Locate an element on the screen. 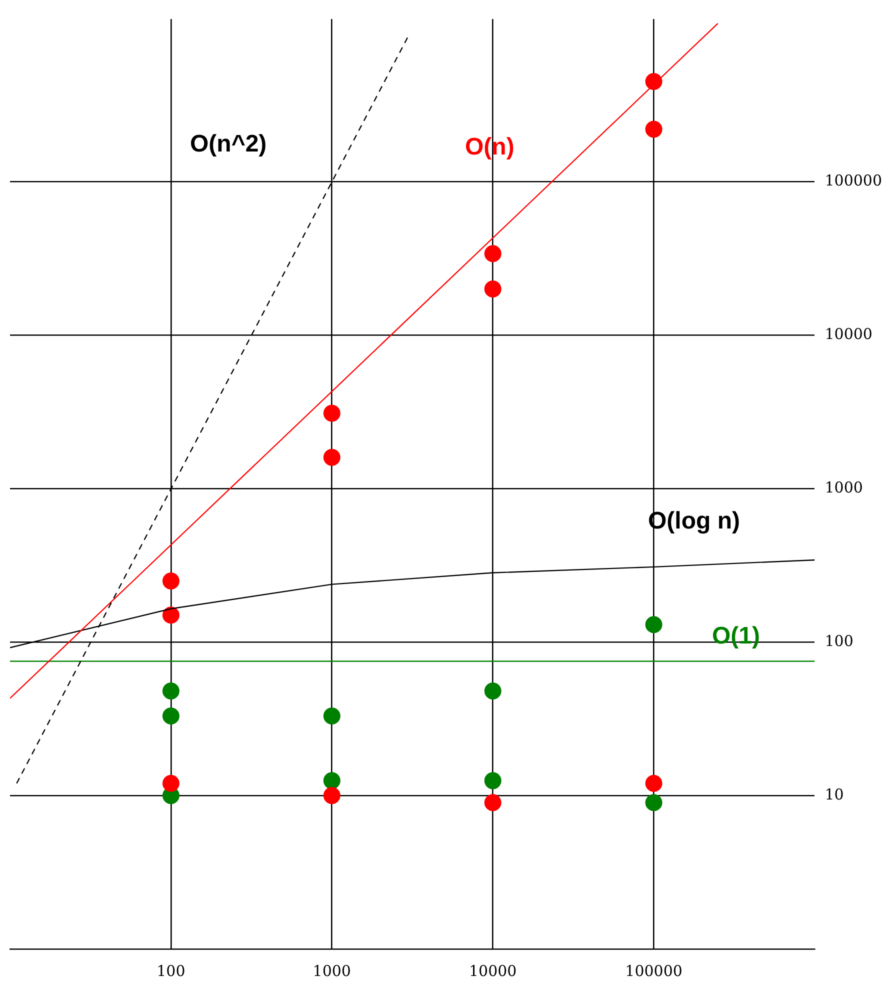 The image size is (892, 995). y-tick-label: 10 is located at coordinates (834, 794).